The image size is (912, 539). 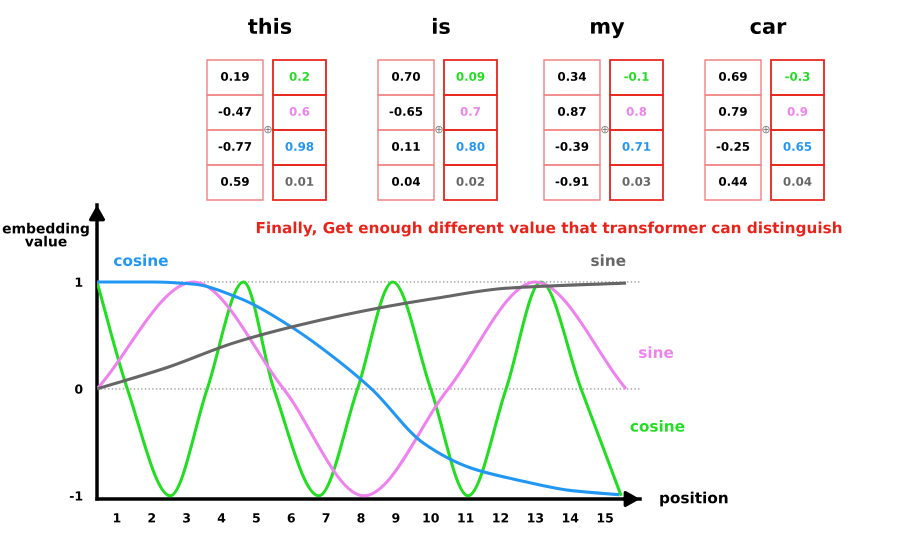 What do you see at coordinates (235, 181) in the screenshot?
I see `text: 0.59` at bounding box center [235, 181].